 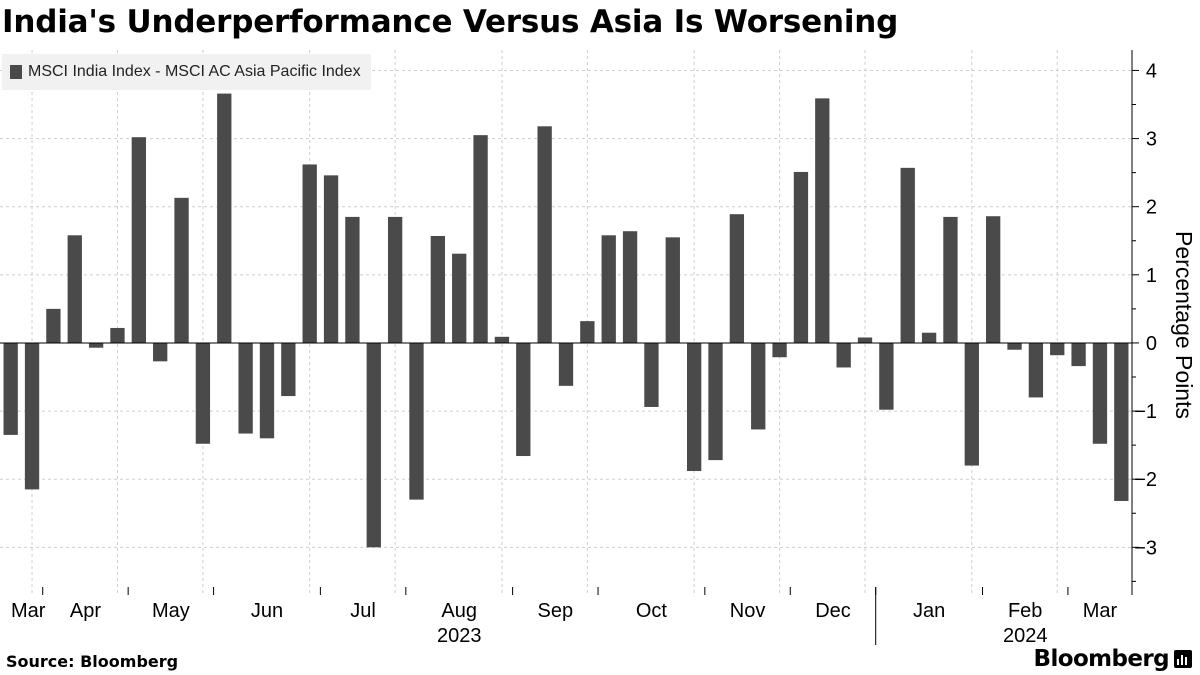 I want to click on y-tick-label: 4, so click(x=1151, y=71).